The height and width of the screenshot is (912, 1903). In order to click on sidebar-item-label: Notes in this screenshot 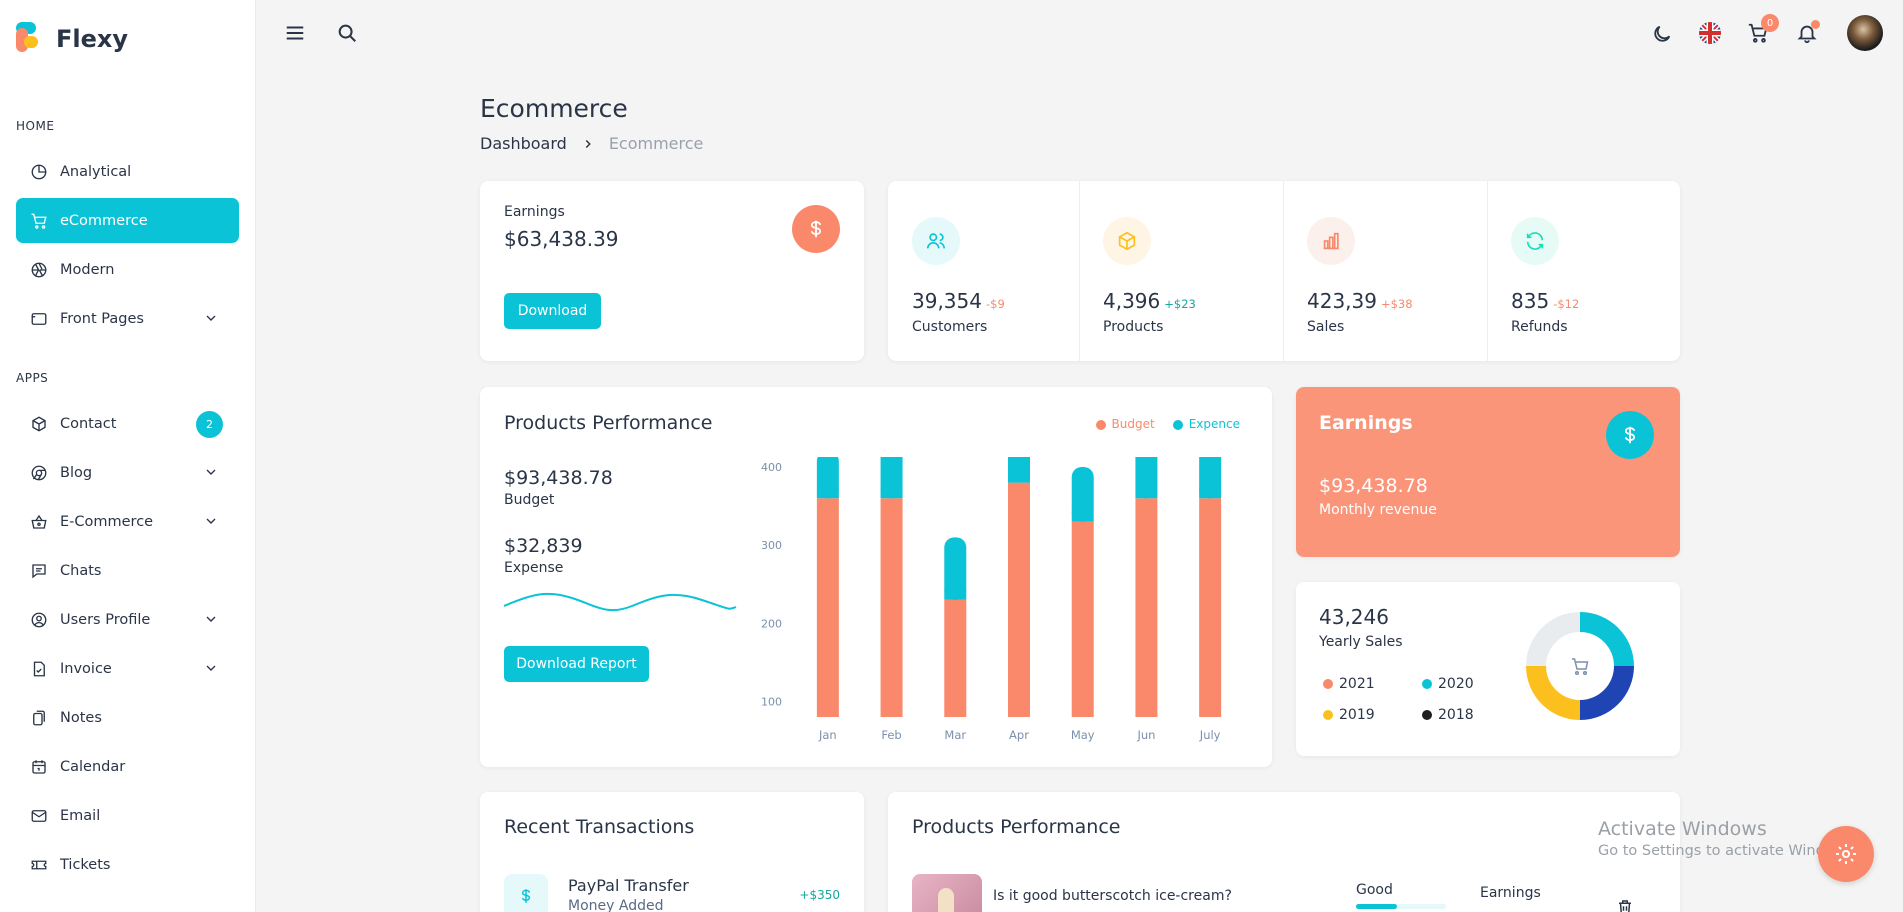, I will do `click(81, 717)`.